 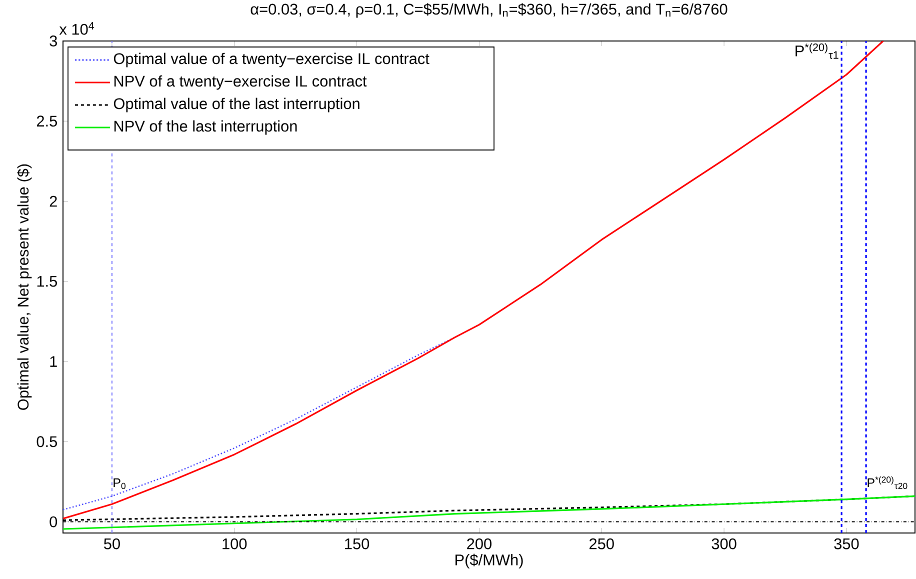 What do you see at coordinates (357, 544) in the screenshot?
I see `x-tick-label: 150` at bounding box center [357, 544].